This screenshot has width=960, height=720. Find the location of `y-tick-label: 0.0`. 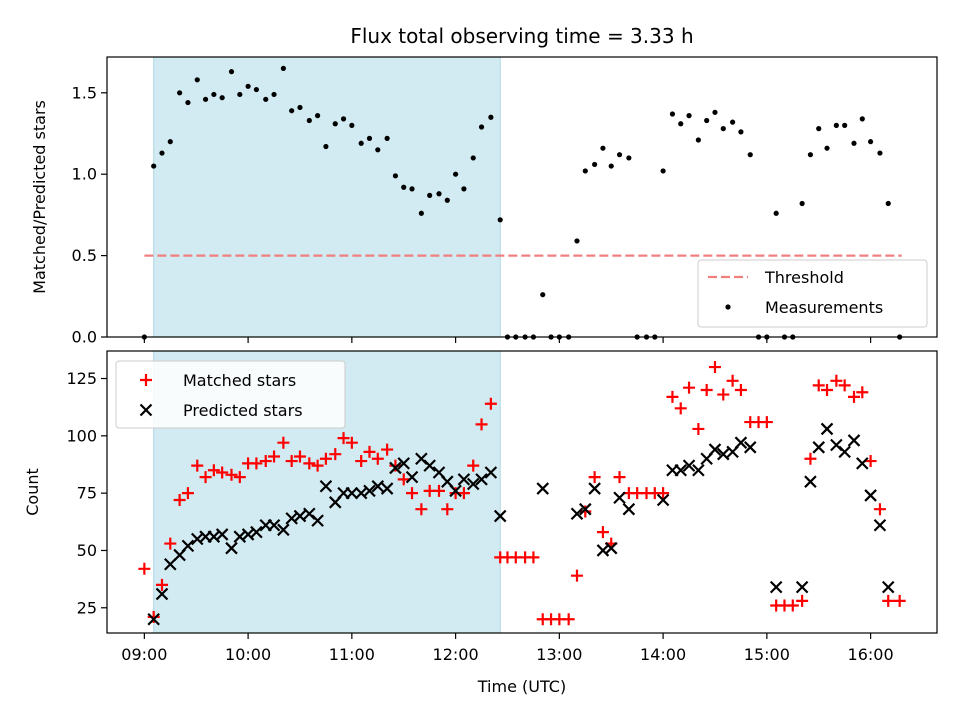

y-tick-label: 0.0 is located at coordinates (84, 337).